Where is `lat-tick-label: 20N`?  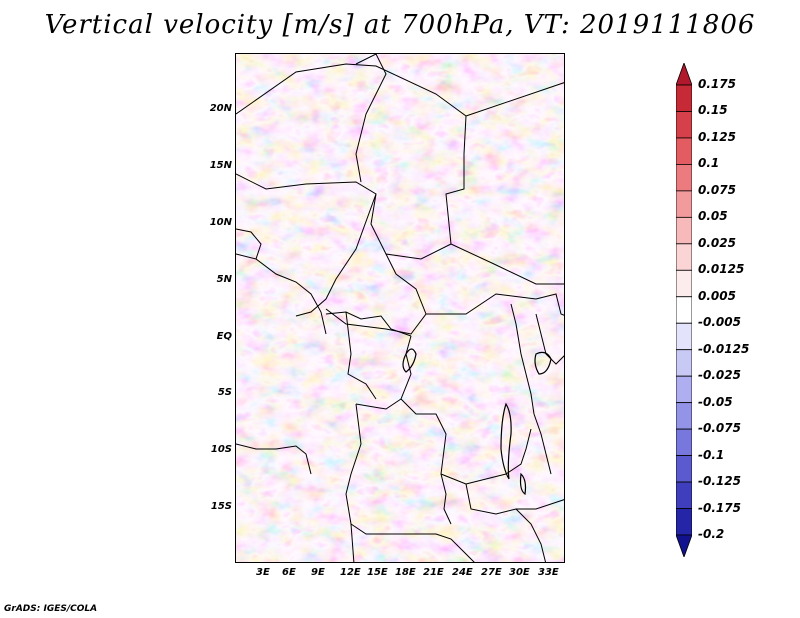 lat-tick-label: 20N is located at coordinates (220, 108).